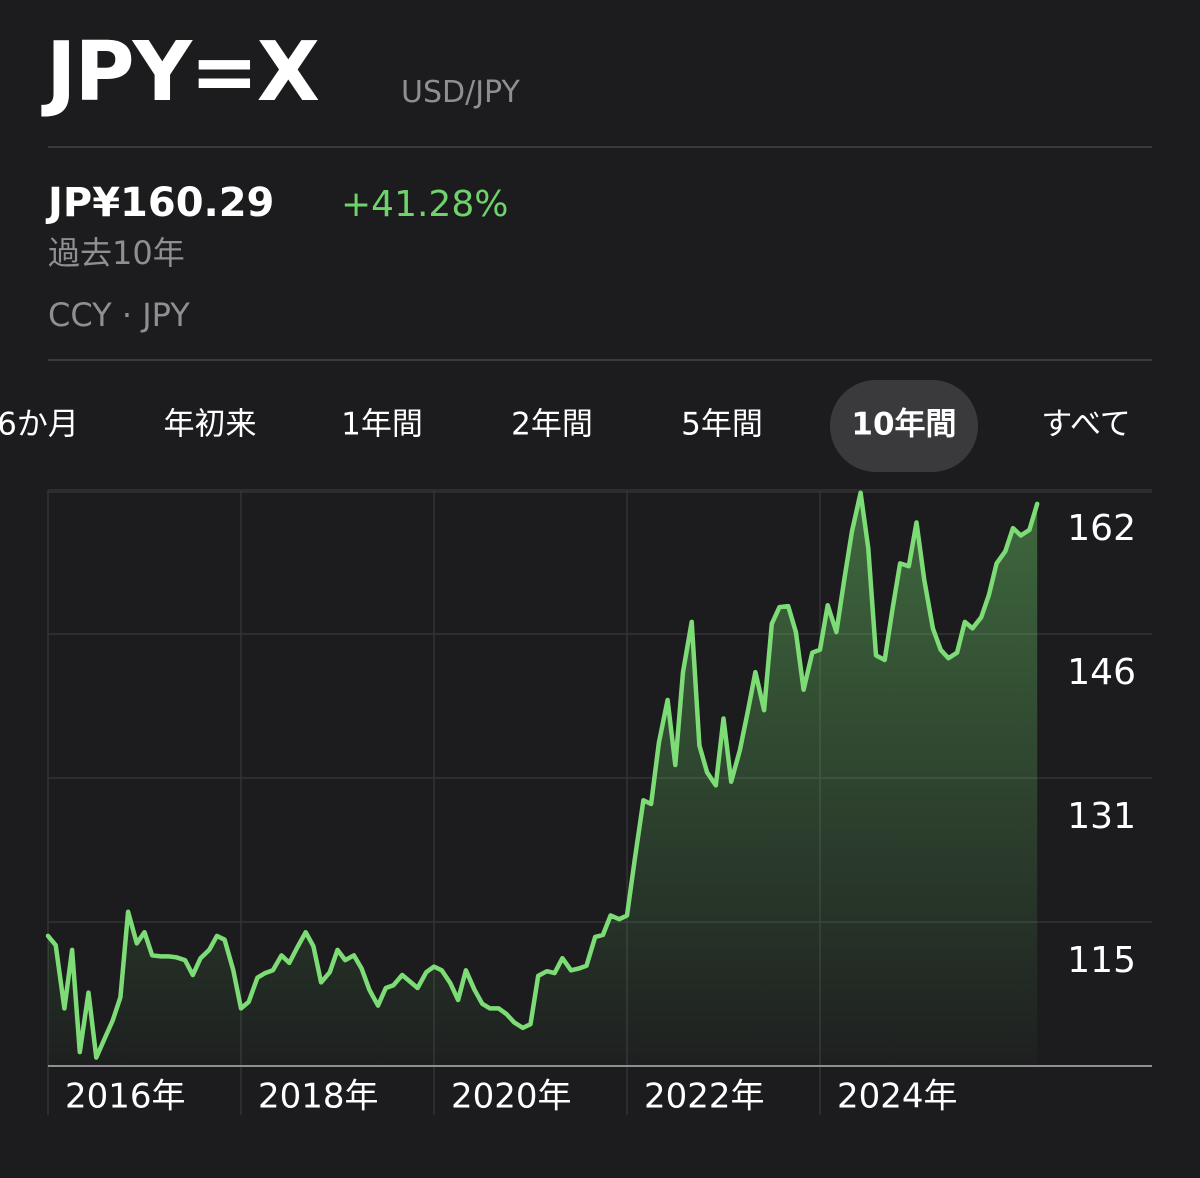 This screenshot has width=1200, height=1178. Describe the element at coordinates (125, 1097) in the screenshot. I see `x-tick-label: 2016年` at that location.